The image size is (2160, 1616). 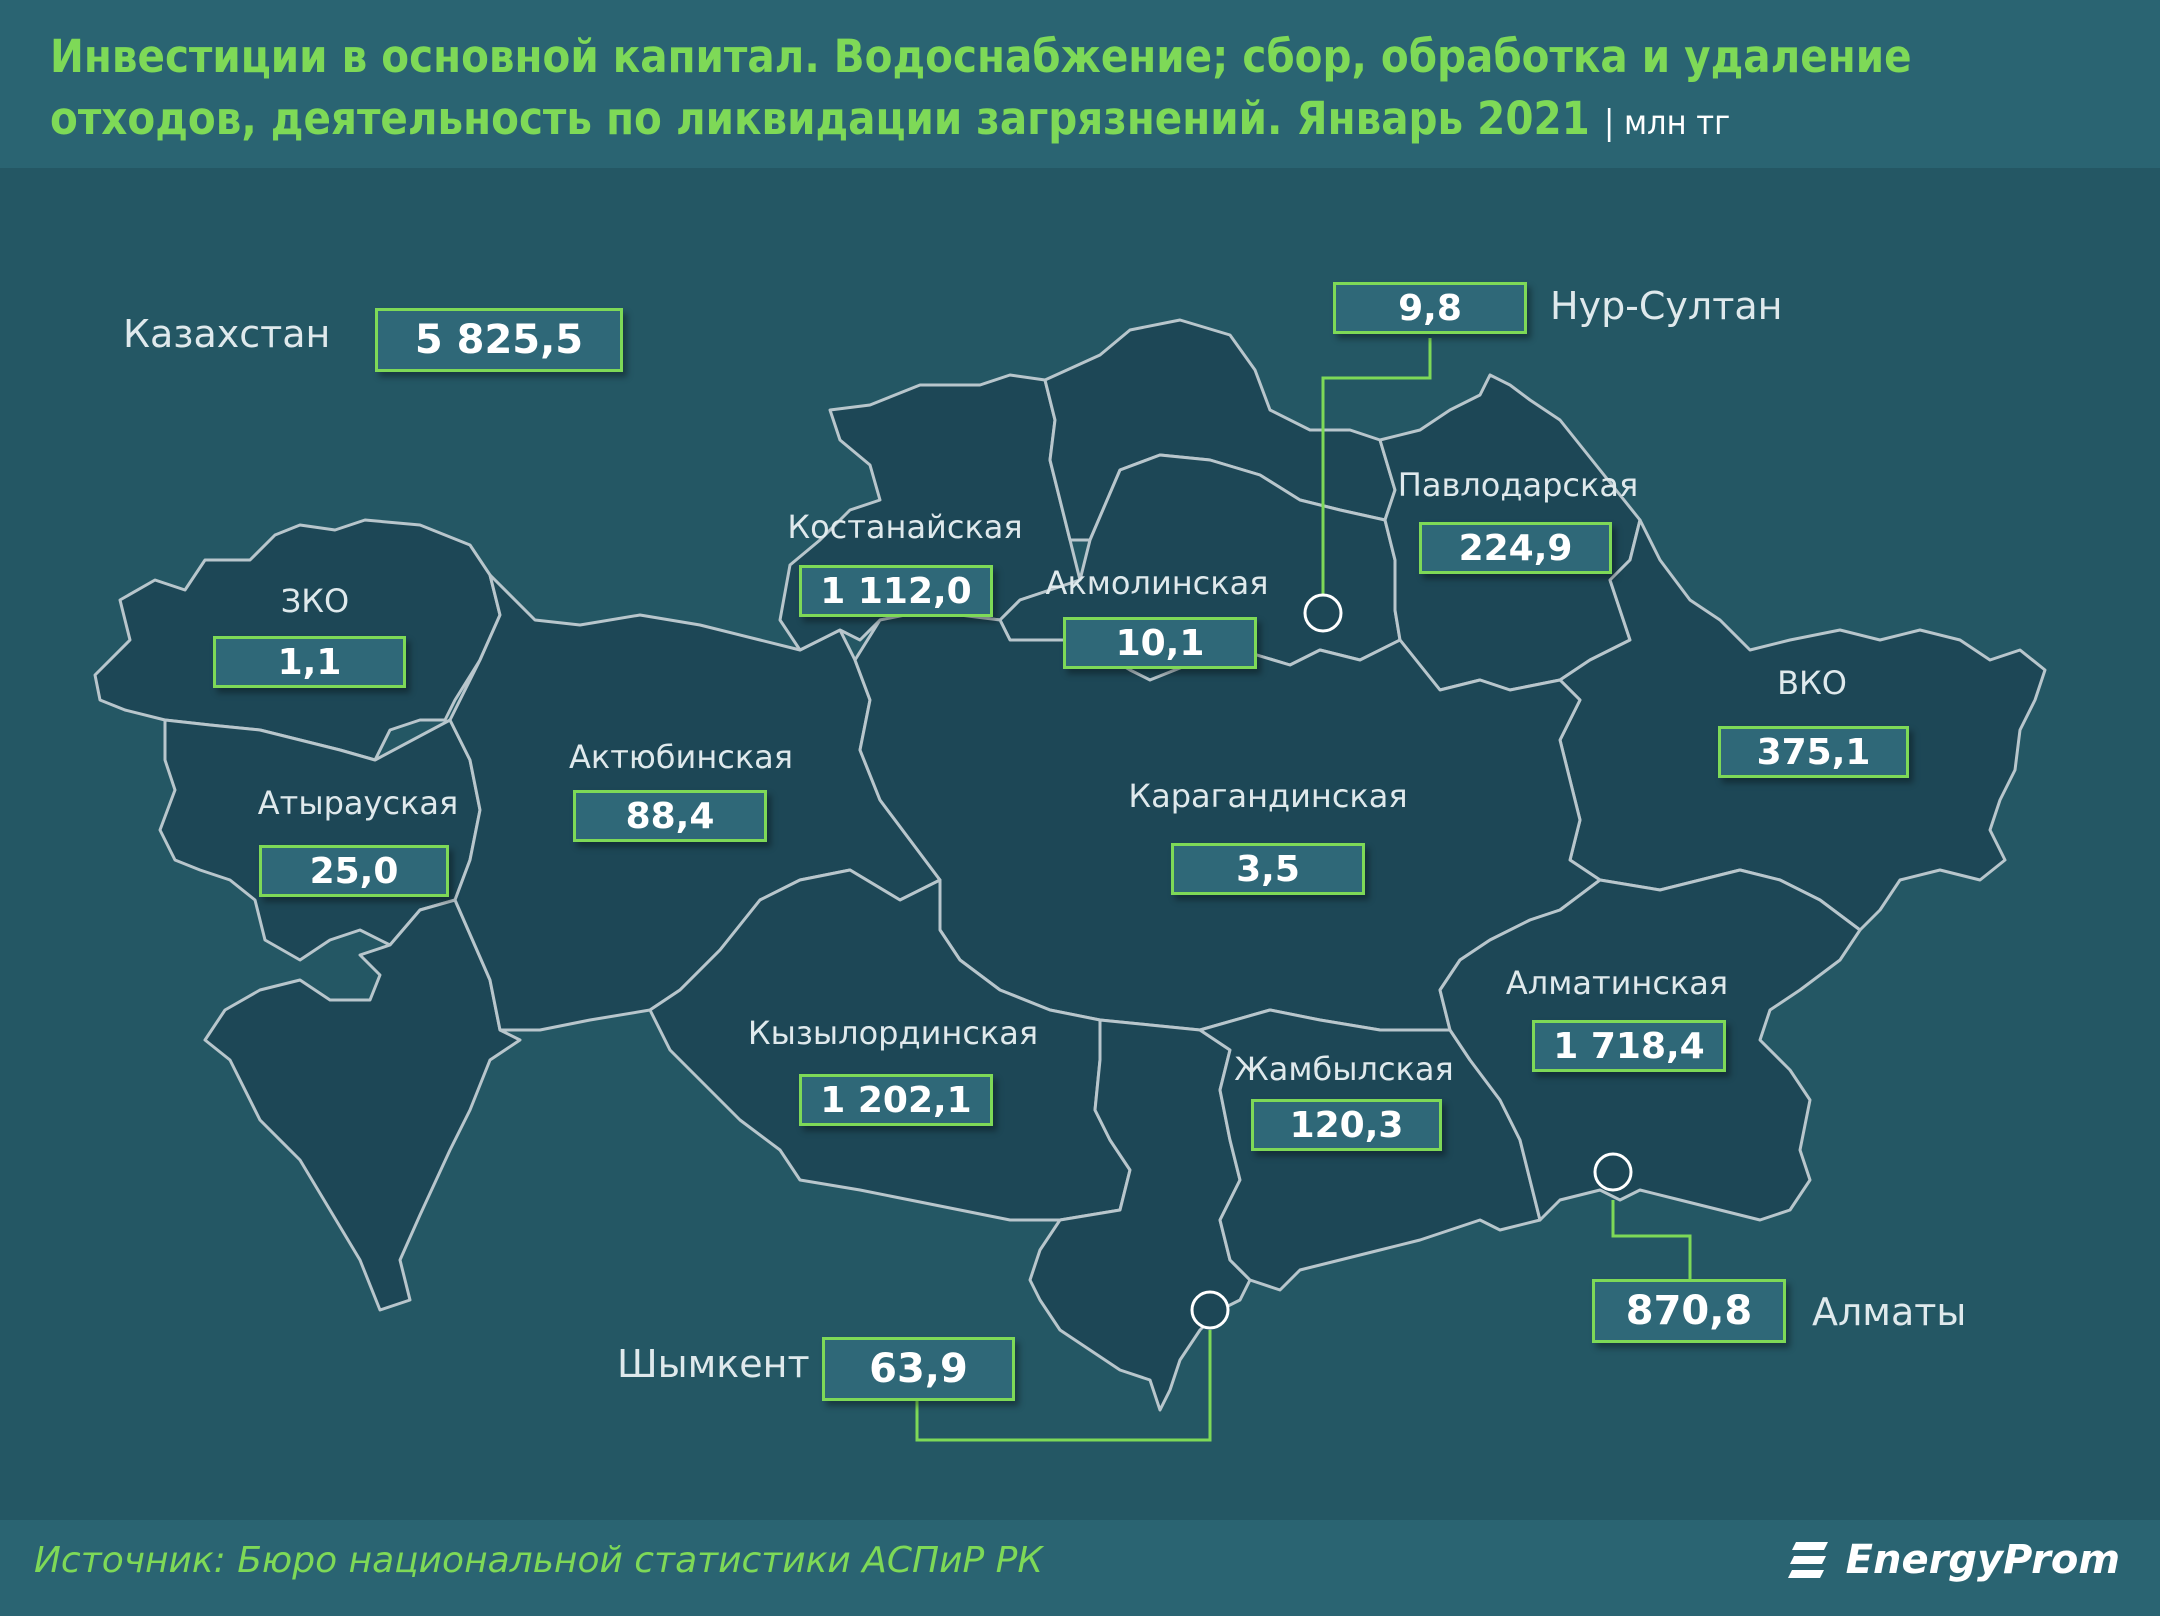 I want to click on region-label-karaganda: Карагандинская, so click(x=1268, y=796).